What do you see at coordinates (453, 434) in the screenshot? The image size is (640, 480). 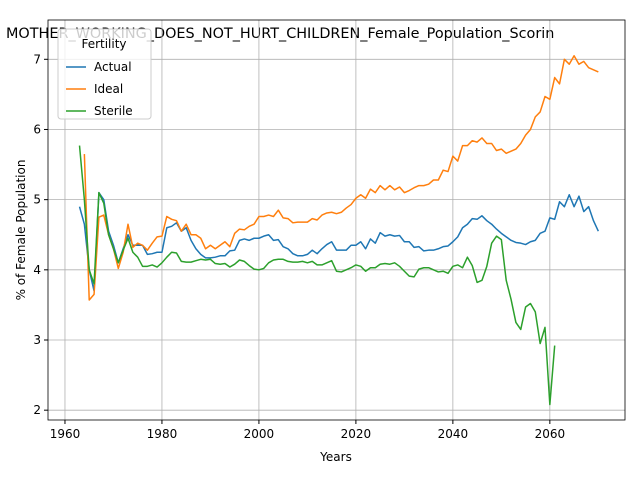 I see `x-tick-label: 2040` at bounding box center [453, 434].